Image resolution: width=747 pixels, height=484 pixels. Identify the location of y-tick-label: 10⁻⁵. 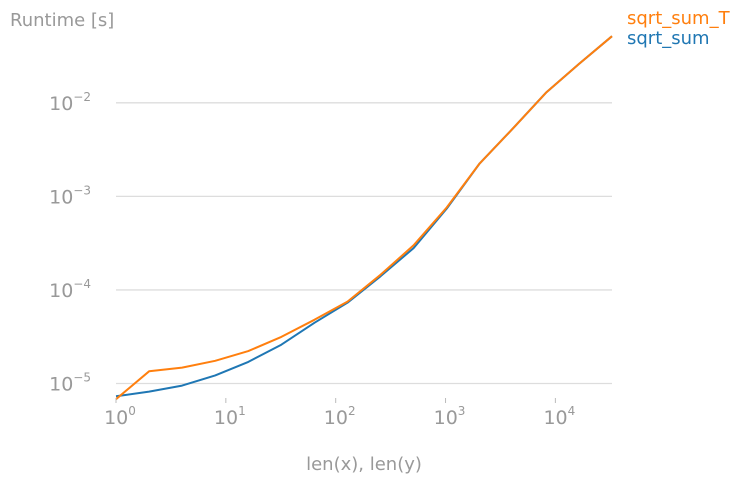
(70, 383).